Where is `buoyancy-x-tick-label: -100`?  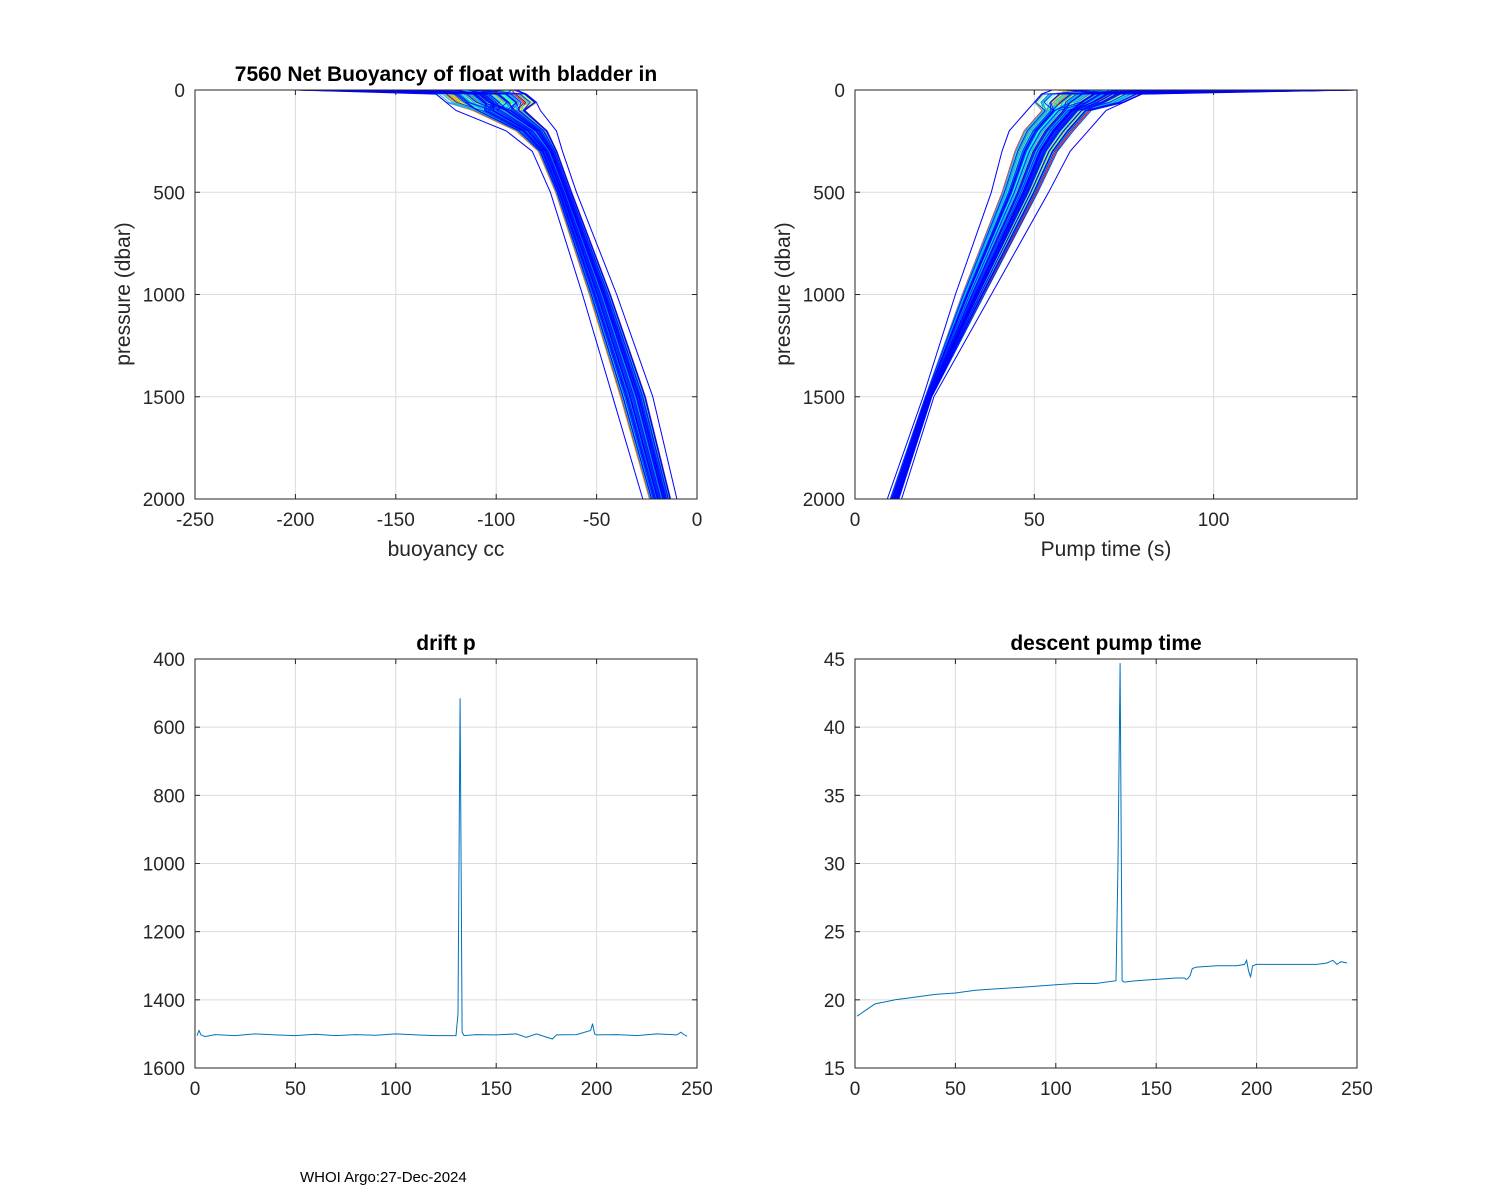 buoyancy-x-tick-label: -100 is located at coordinates (496, 520).